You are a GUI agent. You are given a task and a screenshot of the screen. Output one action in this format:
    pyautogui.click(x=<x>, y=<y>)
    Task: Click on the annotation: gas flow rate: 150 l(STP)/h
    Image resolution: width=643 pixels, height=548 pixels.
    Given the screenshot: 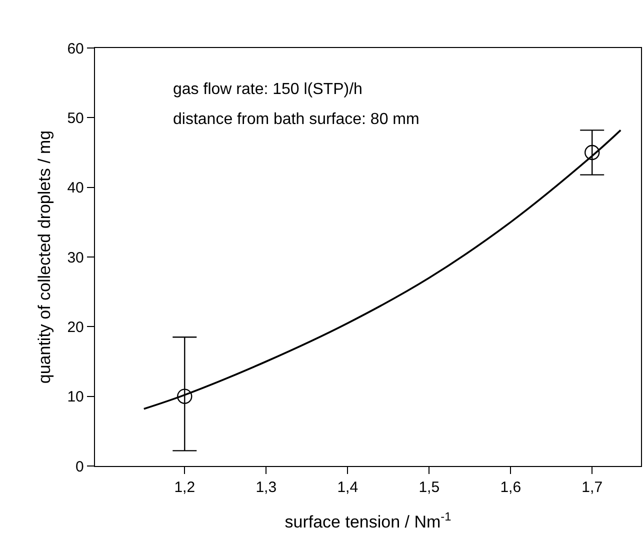 What is the action you would take?
    pyautogui.click(x=267, y=89)
    